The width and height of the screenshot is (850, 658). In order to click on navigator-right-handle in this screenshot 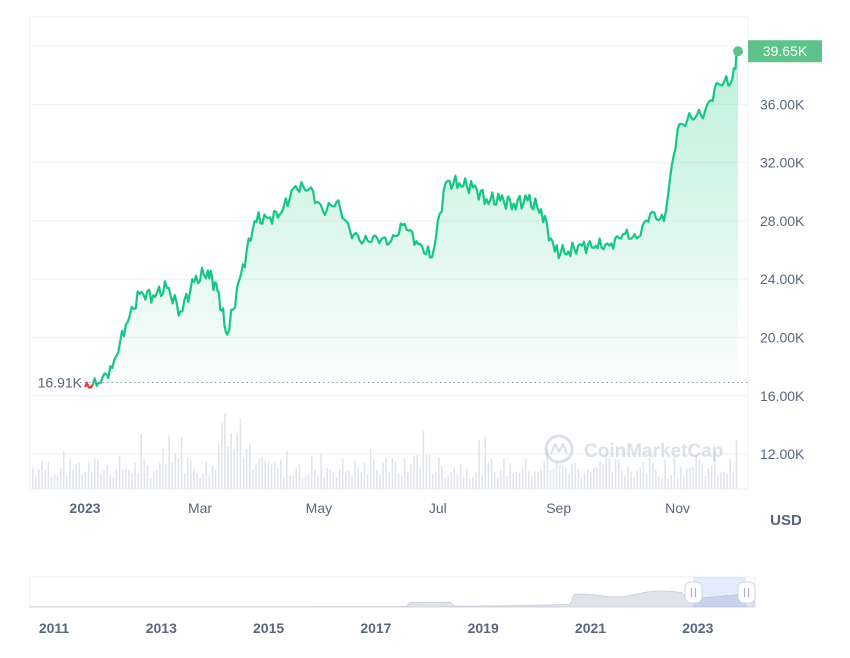, I will do `click(746, 592)`.